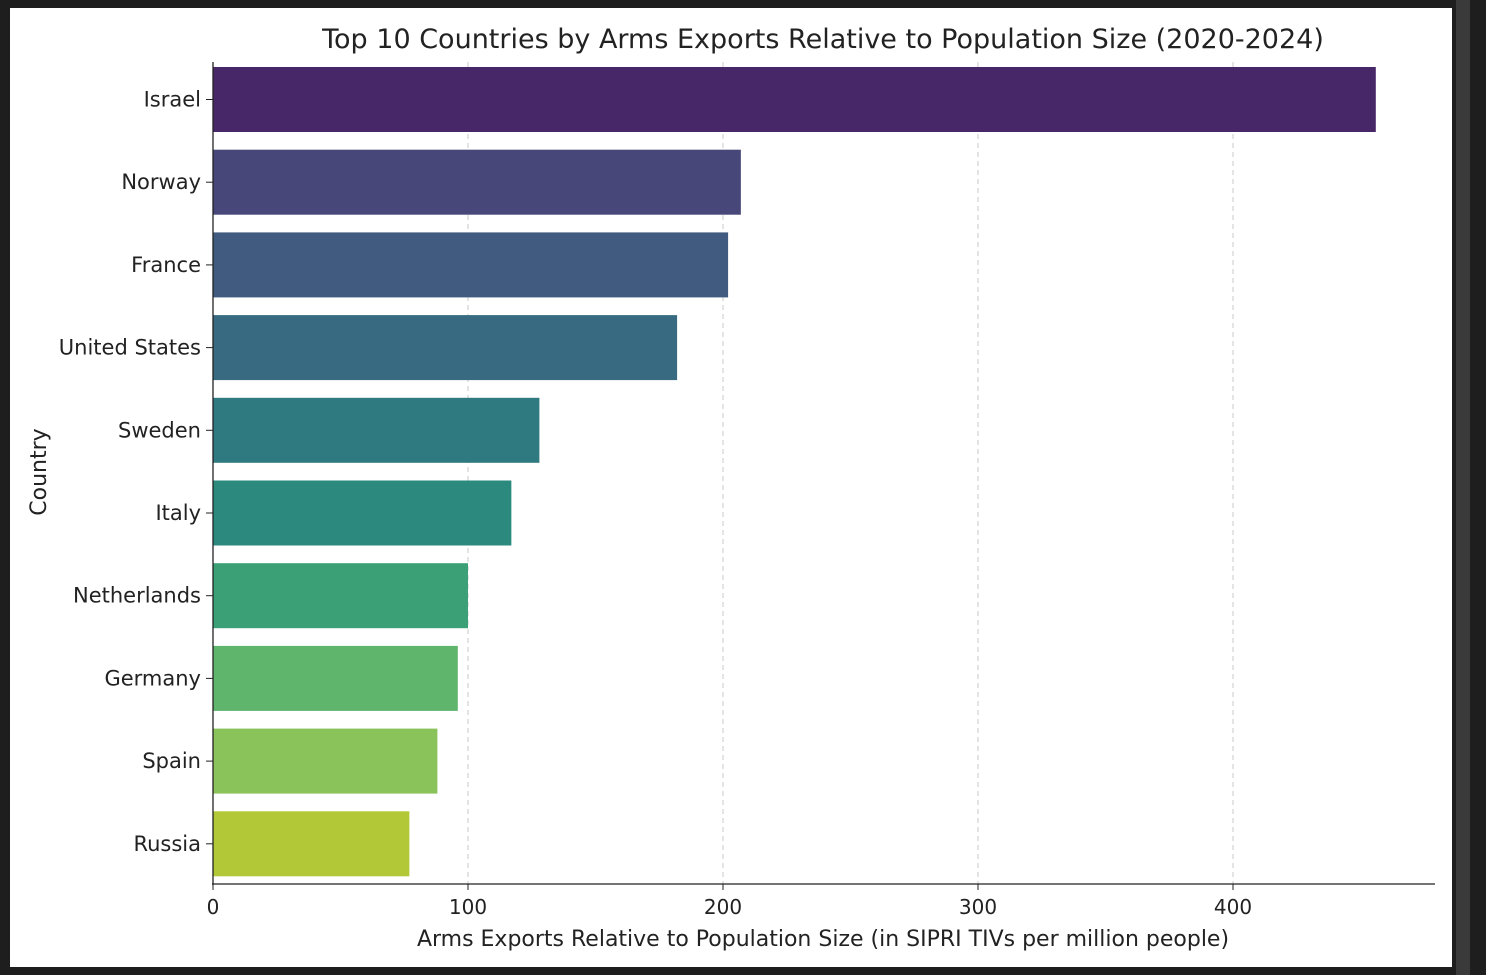 Image resolution: width=1486 pixels, height=975 pixels. Describe the element at coordinates (167, 844) in the screenshot. I see `y-tick-label: Russia` at that location.